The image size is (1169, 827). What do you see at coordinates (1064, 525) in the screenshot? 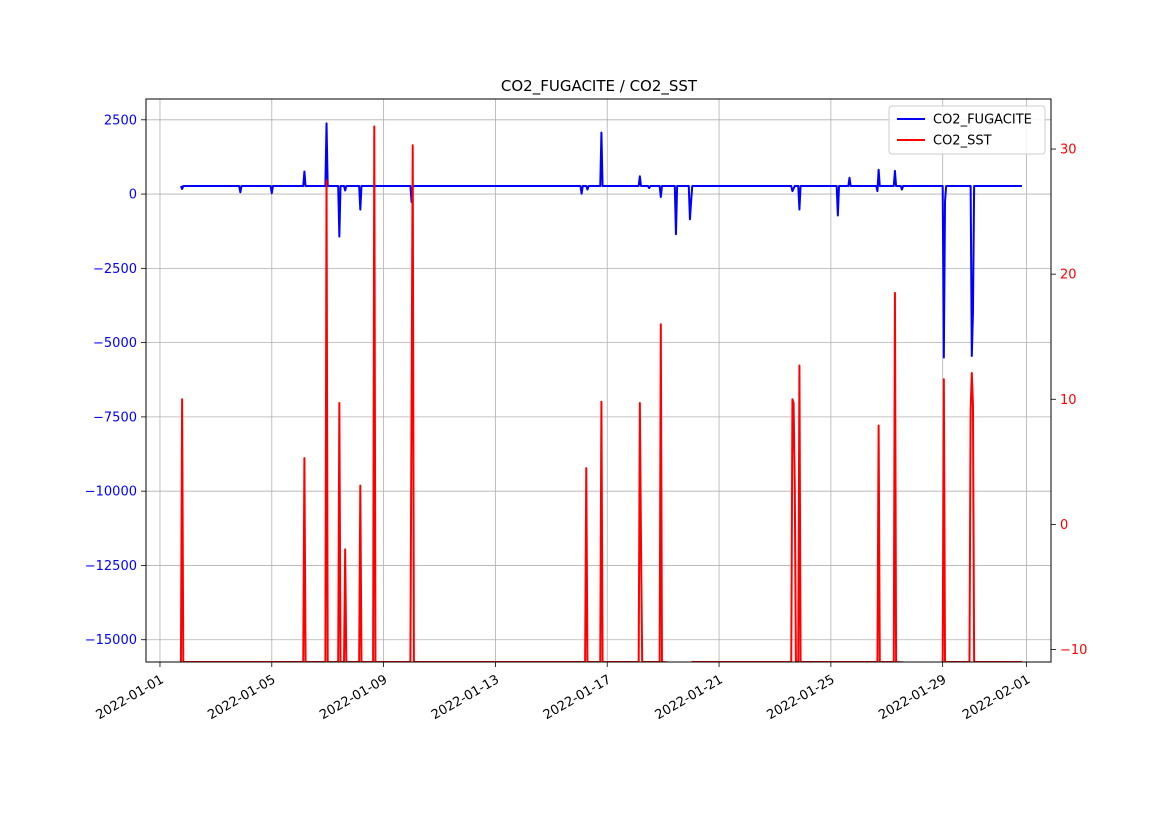
I see `y-right-tick-label: 0` at bounding box center [1064, 525].